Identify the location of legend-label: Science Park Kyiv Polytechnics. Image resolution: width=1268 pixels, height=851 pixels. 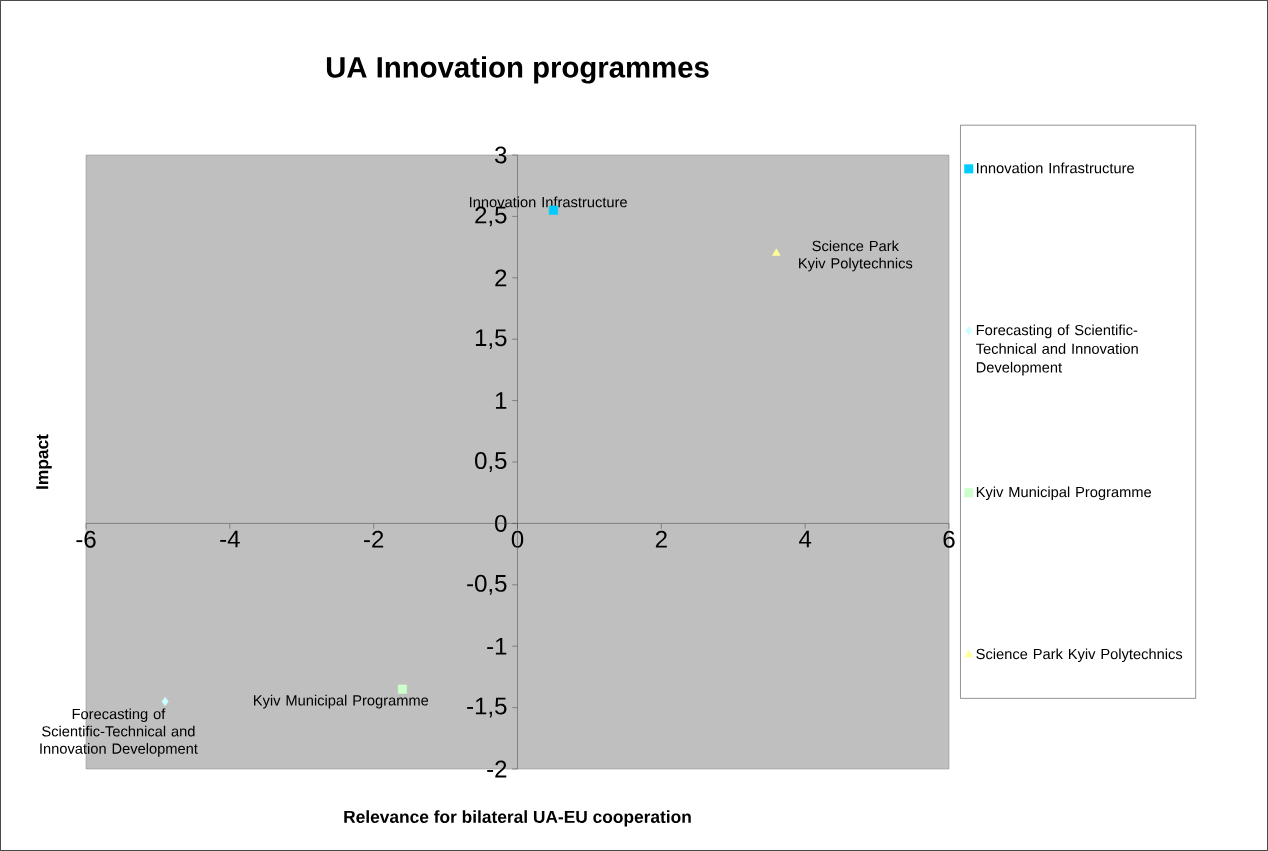
(1079, 655).